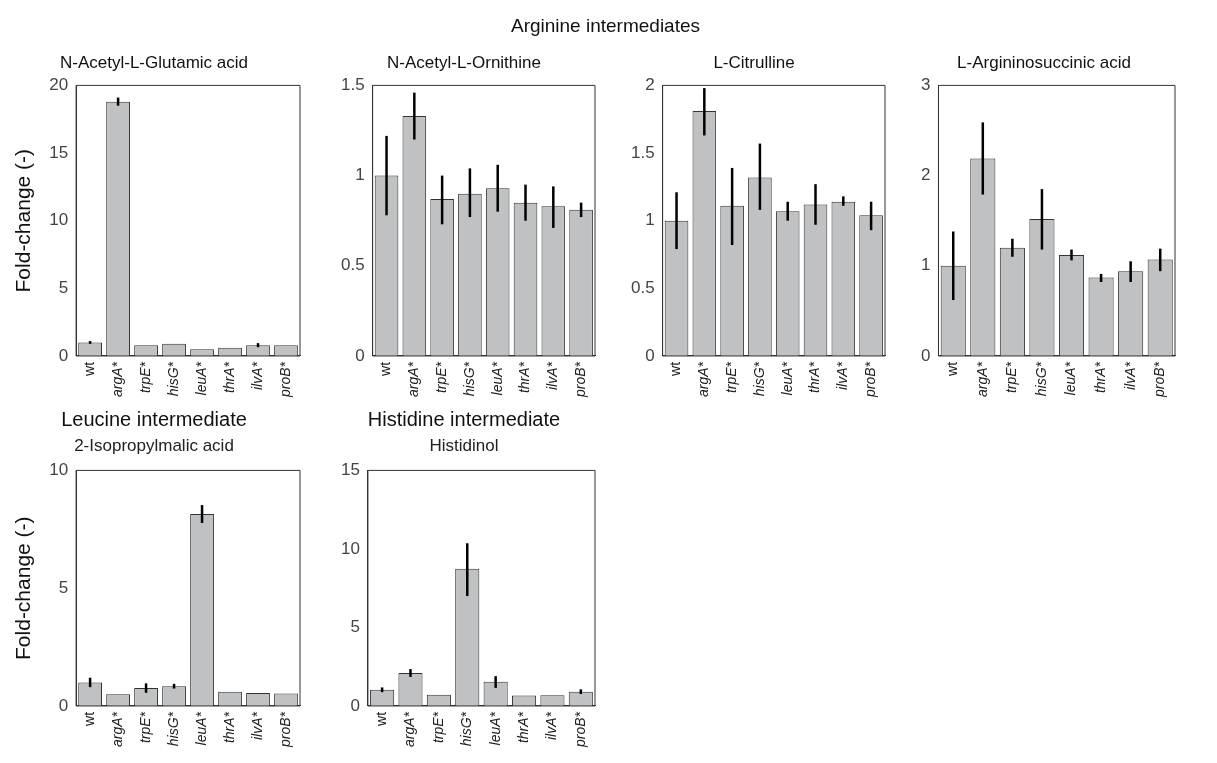 This screenshot has height=763, width=1217. What do you see at coordinates (464, 418) in the screenshot?
I see `chart-title: Histidine intermediate` at bounding box center [464, 418].